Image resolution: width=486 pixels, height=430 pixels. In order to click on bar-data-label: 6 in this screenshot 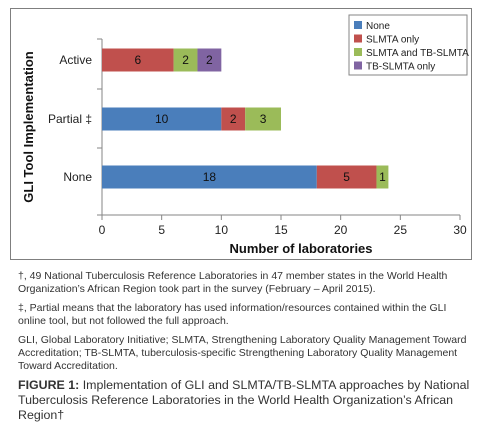, I will do `click(137, 60)`.